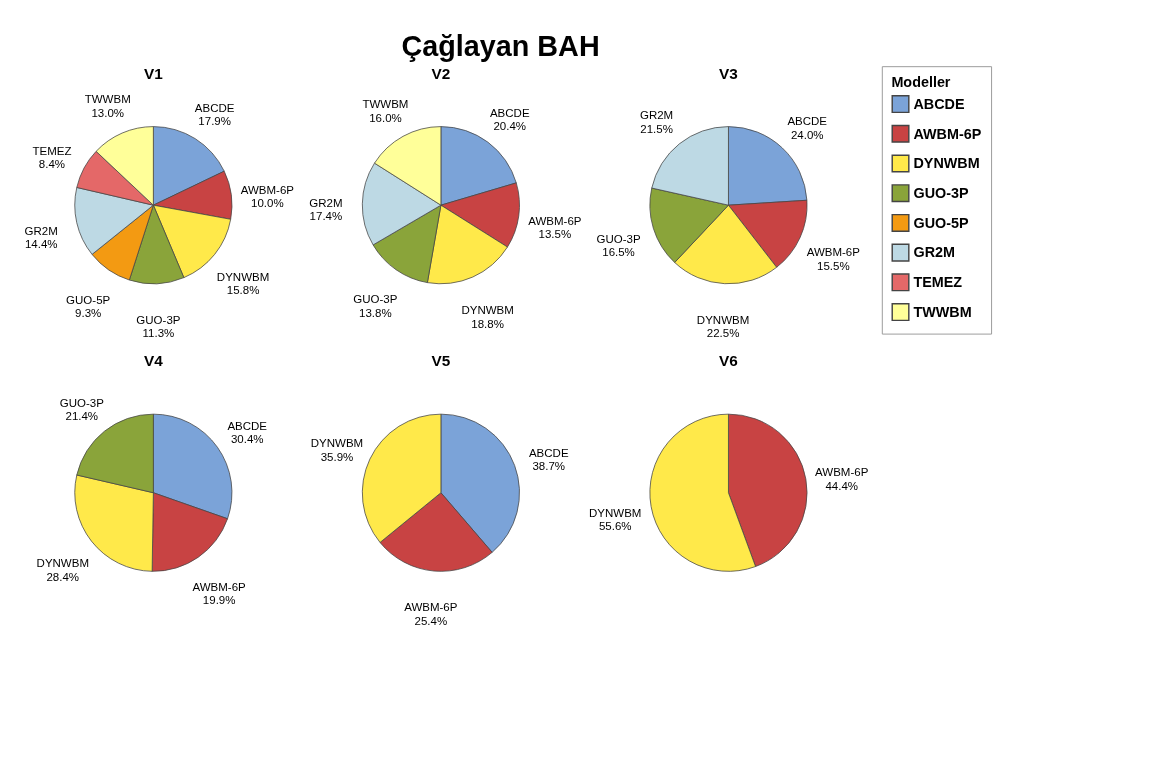  What do you see at coordinates (487, 323) in the screenshot?
I see `data-label: 18.8%` at bounding box center [487, 323].